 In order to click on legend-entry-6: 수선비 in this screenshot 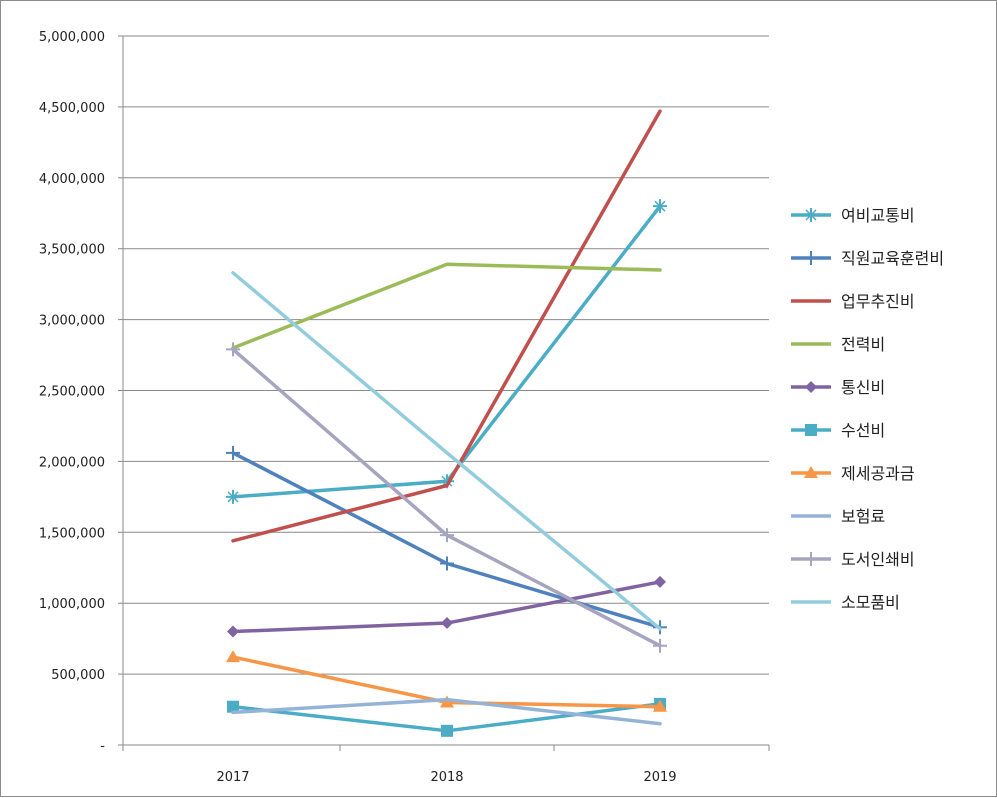, I will do `click(838, 430)`.